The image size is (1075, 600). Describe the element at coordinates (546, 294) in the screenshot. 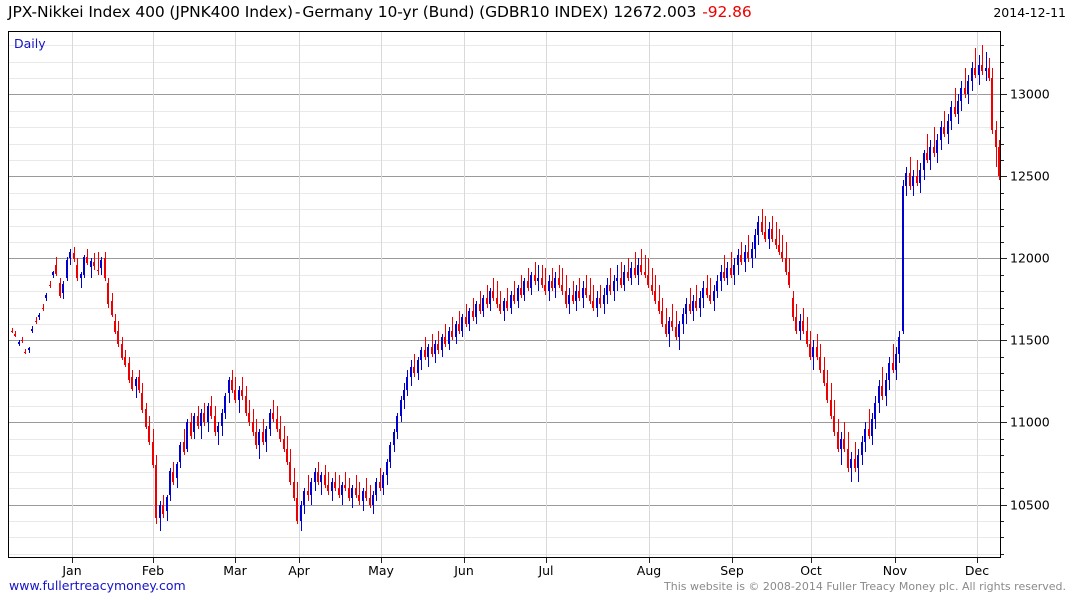

I see `gridline-vertical-jul` at that location.